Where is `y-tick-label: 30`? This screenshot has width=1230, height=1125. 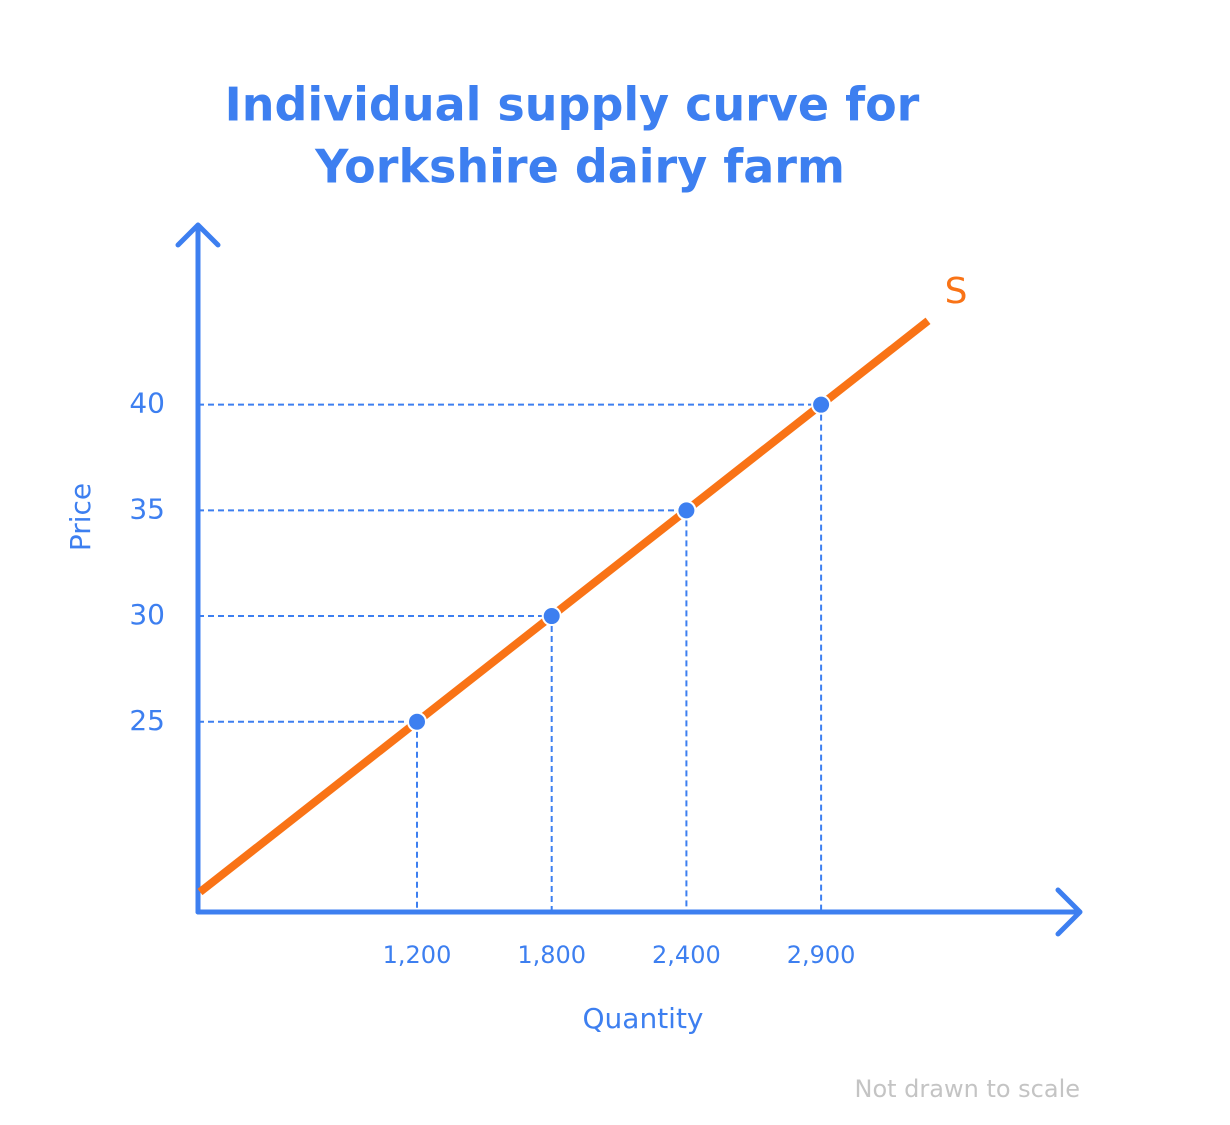 y-tick-label: 30 is located at coordinates (147, 614).